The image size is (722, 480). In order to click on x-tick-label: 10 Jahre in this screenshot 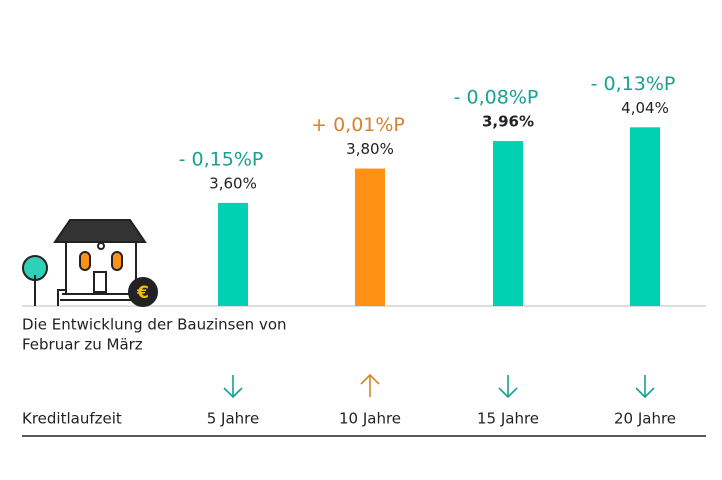, I will do `click(370, 419)`.